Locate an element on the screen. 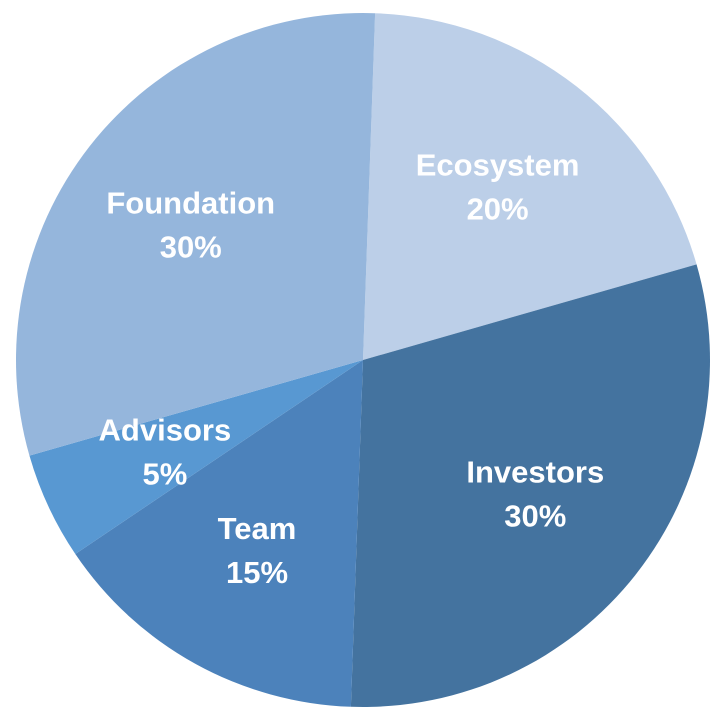  slice-percent-team: 15% is located at coordinates (257, 572).